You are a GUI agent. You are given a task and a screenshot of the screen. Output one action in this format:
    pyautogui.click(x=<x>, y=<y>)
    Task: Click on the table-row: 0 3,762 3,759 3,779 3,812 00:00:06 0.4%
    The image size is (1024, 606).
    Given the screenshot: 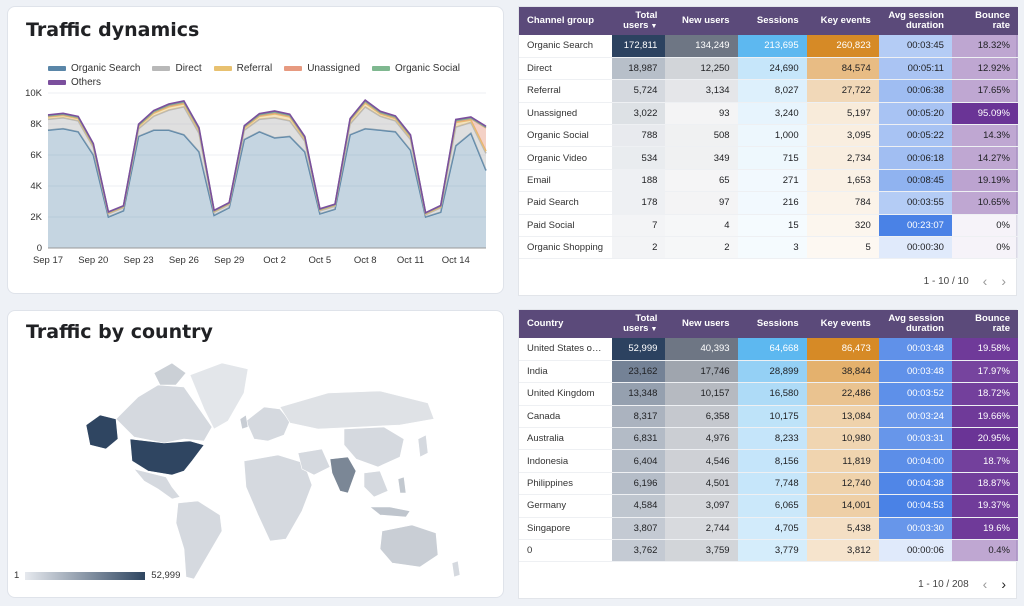 What is the action you would take?
    pyautogui.click(x=768, y=551)
    